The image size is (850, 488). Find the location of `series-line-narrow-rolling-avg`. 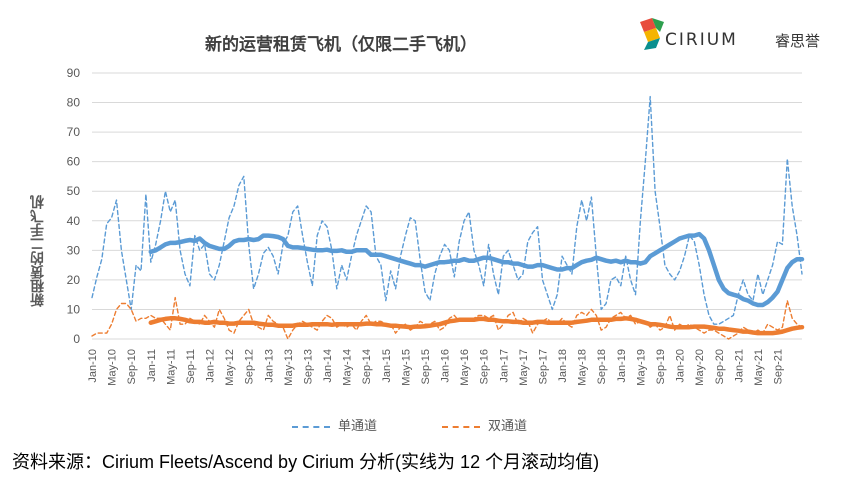

series-line-narrow-rolling-avg is located at coordinates (476, 269).